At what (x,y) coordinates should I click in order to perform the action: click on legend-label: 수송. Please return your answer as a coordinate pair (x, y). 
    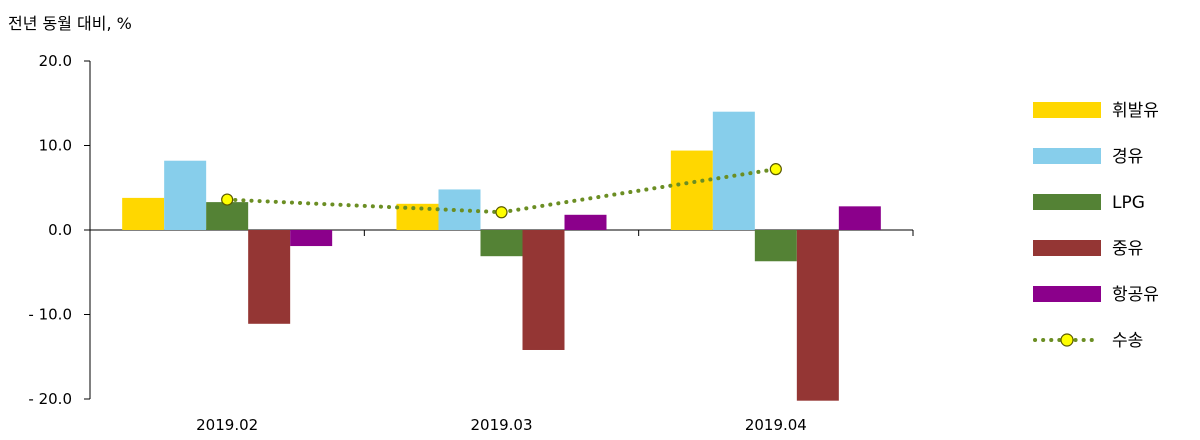
    Looking at the image, I should click on (1127, 341).